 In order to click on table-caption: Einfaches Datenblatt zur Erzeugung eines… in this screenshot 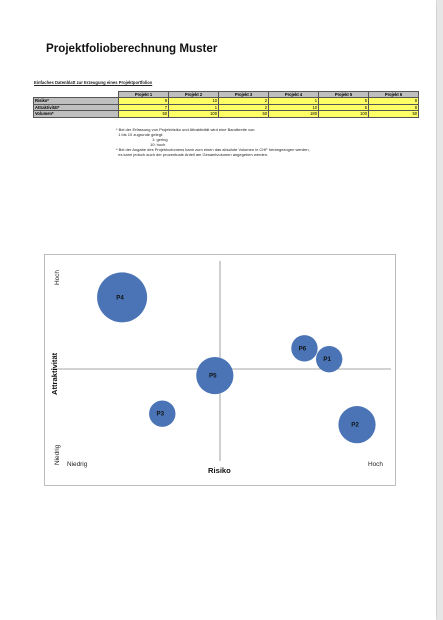, I will do `click(93, 82)`.